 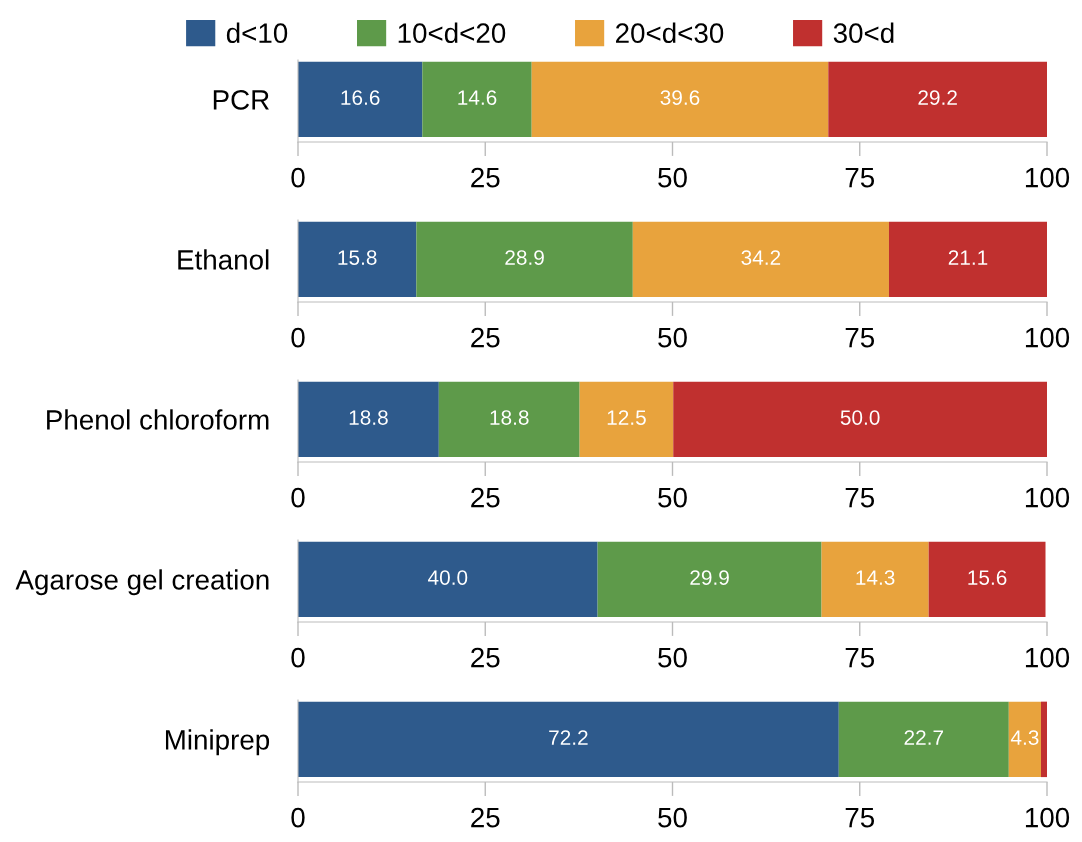 I want to click on legend-label: d<10, so click(x=257, y=33).